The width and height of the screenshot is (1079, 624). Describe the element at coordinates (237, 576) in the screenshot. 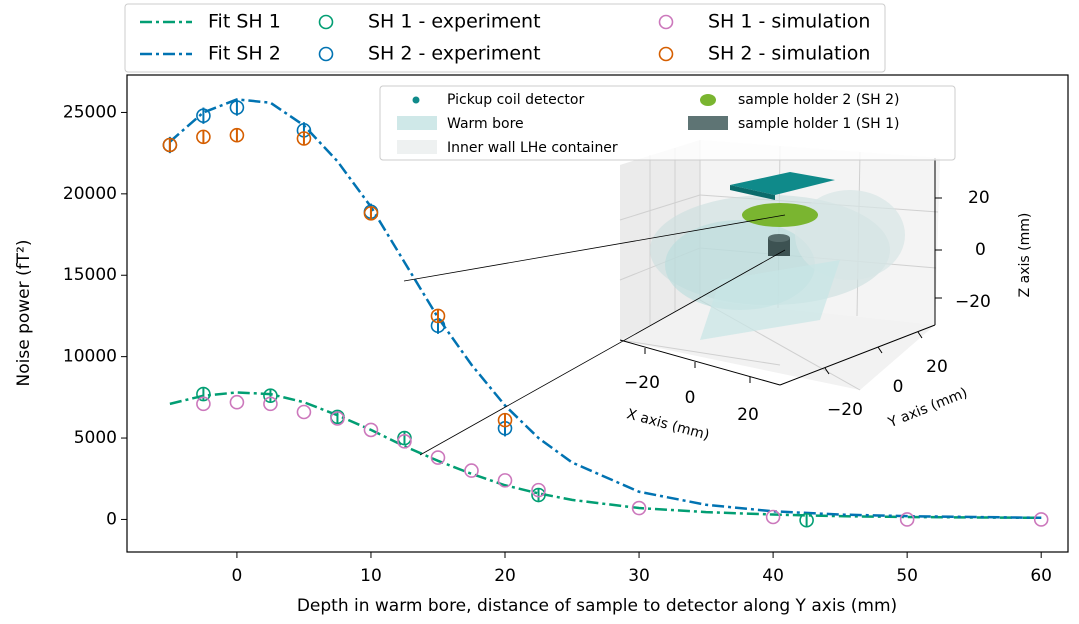

I see `x-tick-label: 0` at that location.